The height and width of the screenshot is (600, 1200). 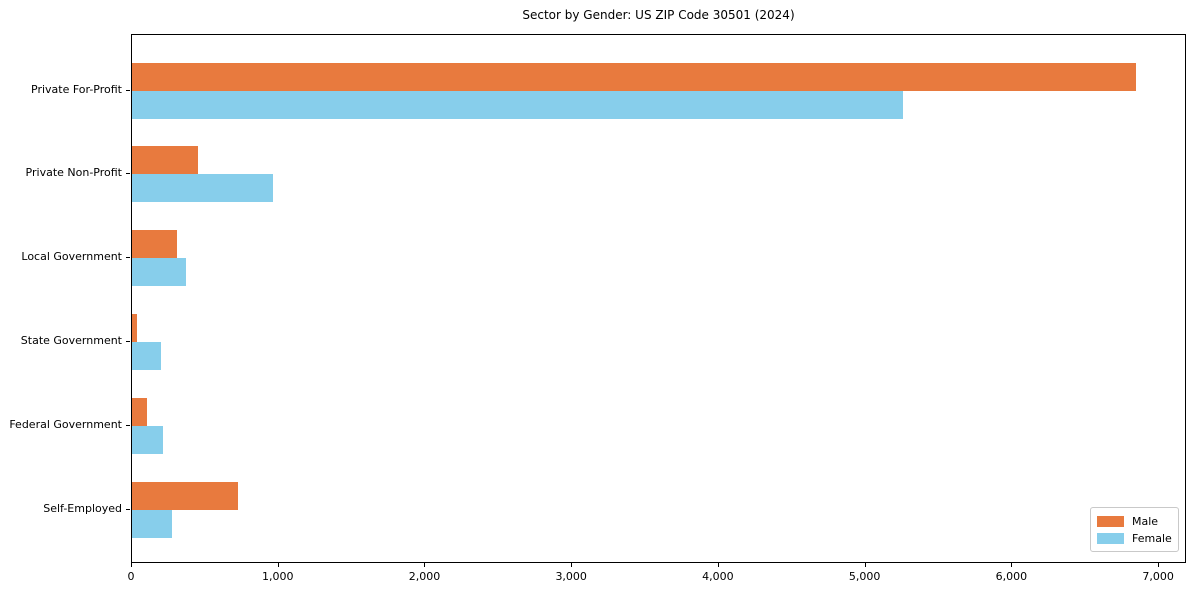 I want to click on legend-swatch-male-icon, so click(x=1110, y=521).